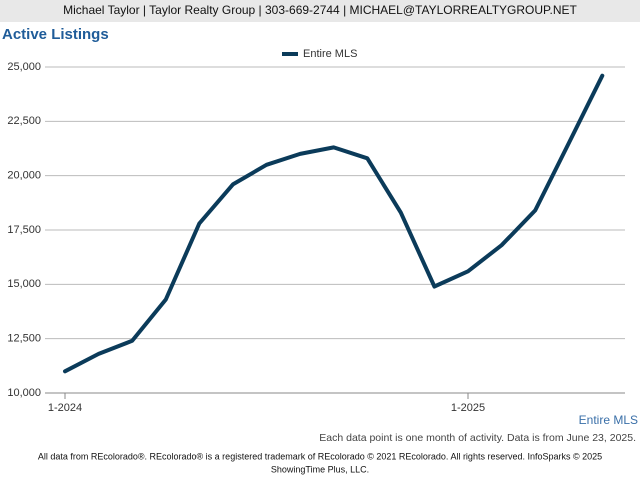 This screenshot has width=640, height=485. Describe the element at coordinates (24, 284) in the screenshot. I see `y-tick-label: 15,000` at that location.